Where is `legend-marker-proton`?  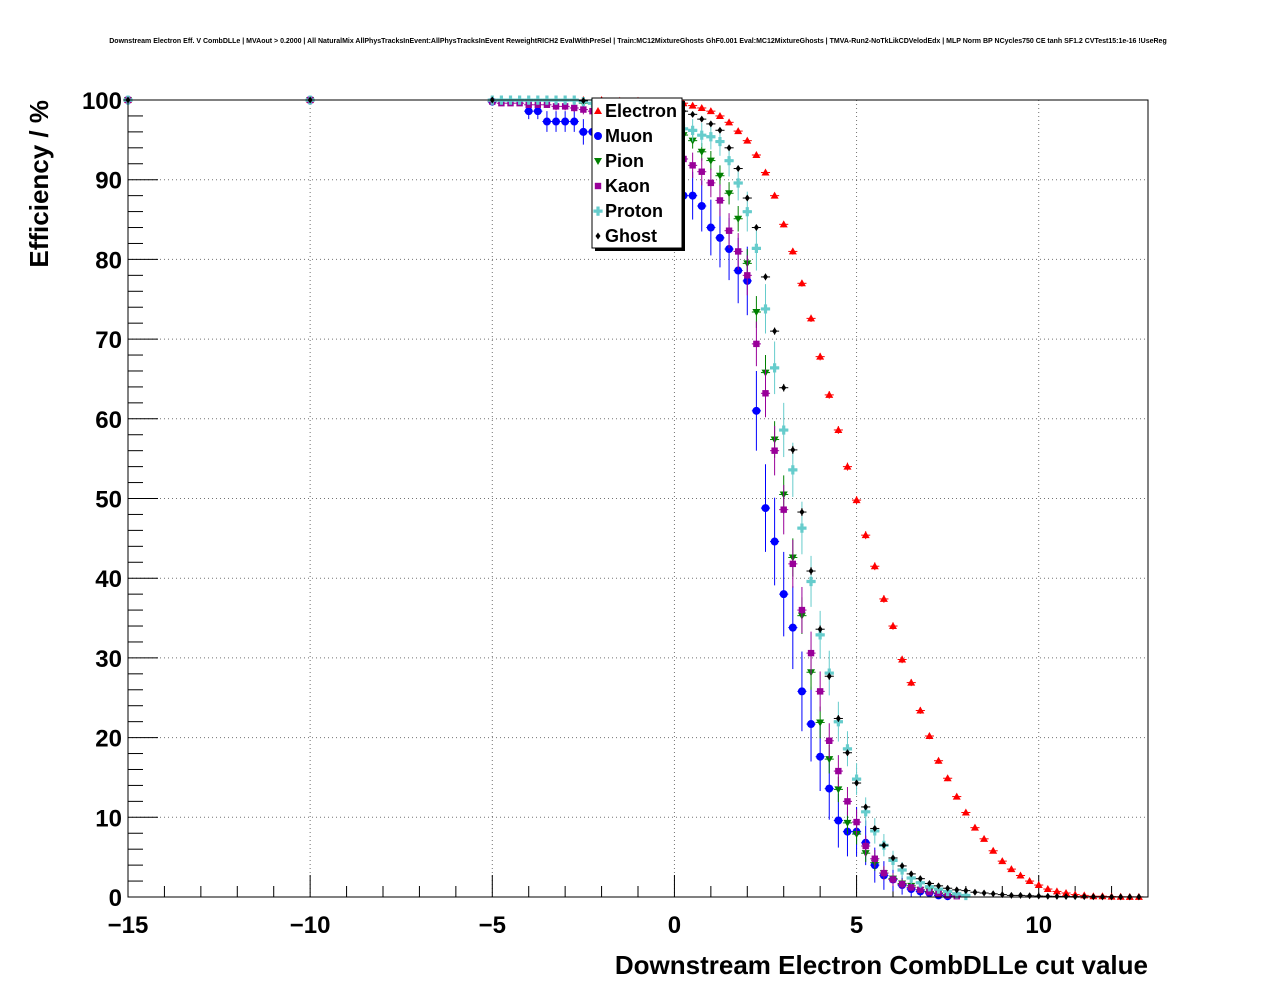
legend-marker-proton is located at coordinates (598, 211).